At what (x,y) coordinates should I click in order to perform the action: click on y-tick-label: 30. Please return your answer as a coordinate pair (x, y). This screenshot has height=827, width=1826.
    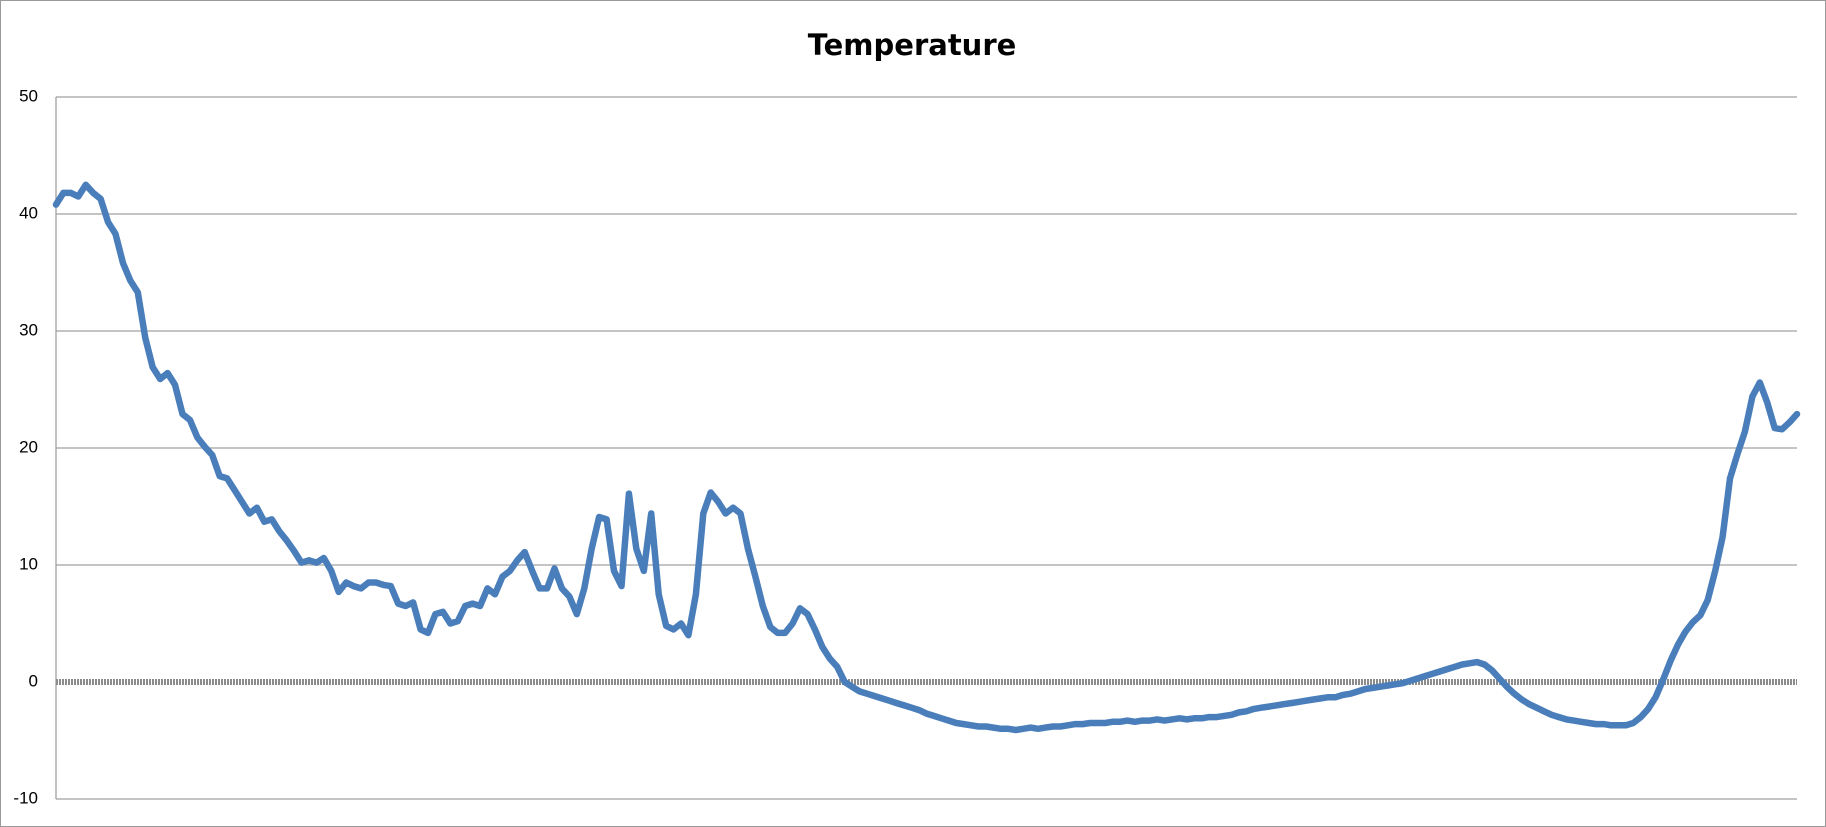
    Looking at the image, I should click on (28, 329).